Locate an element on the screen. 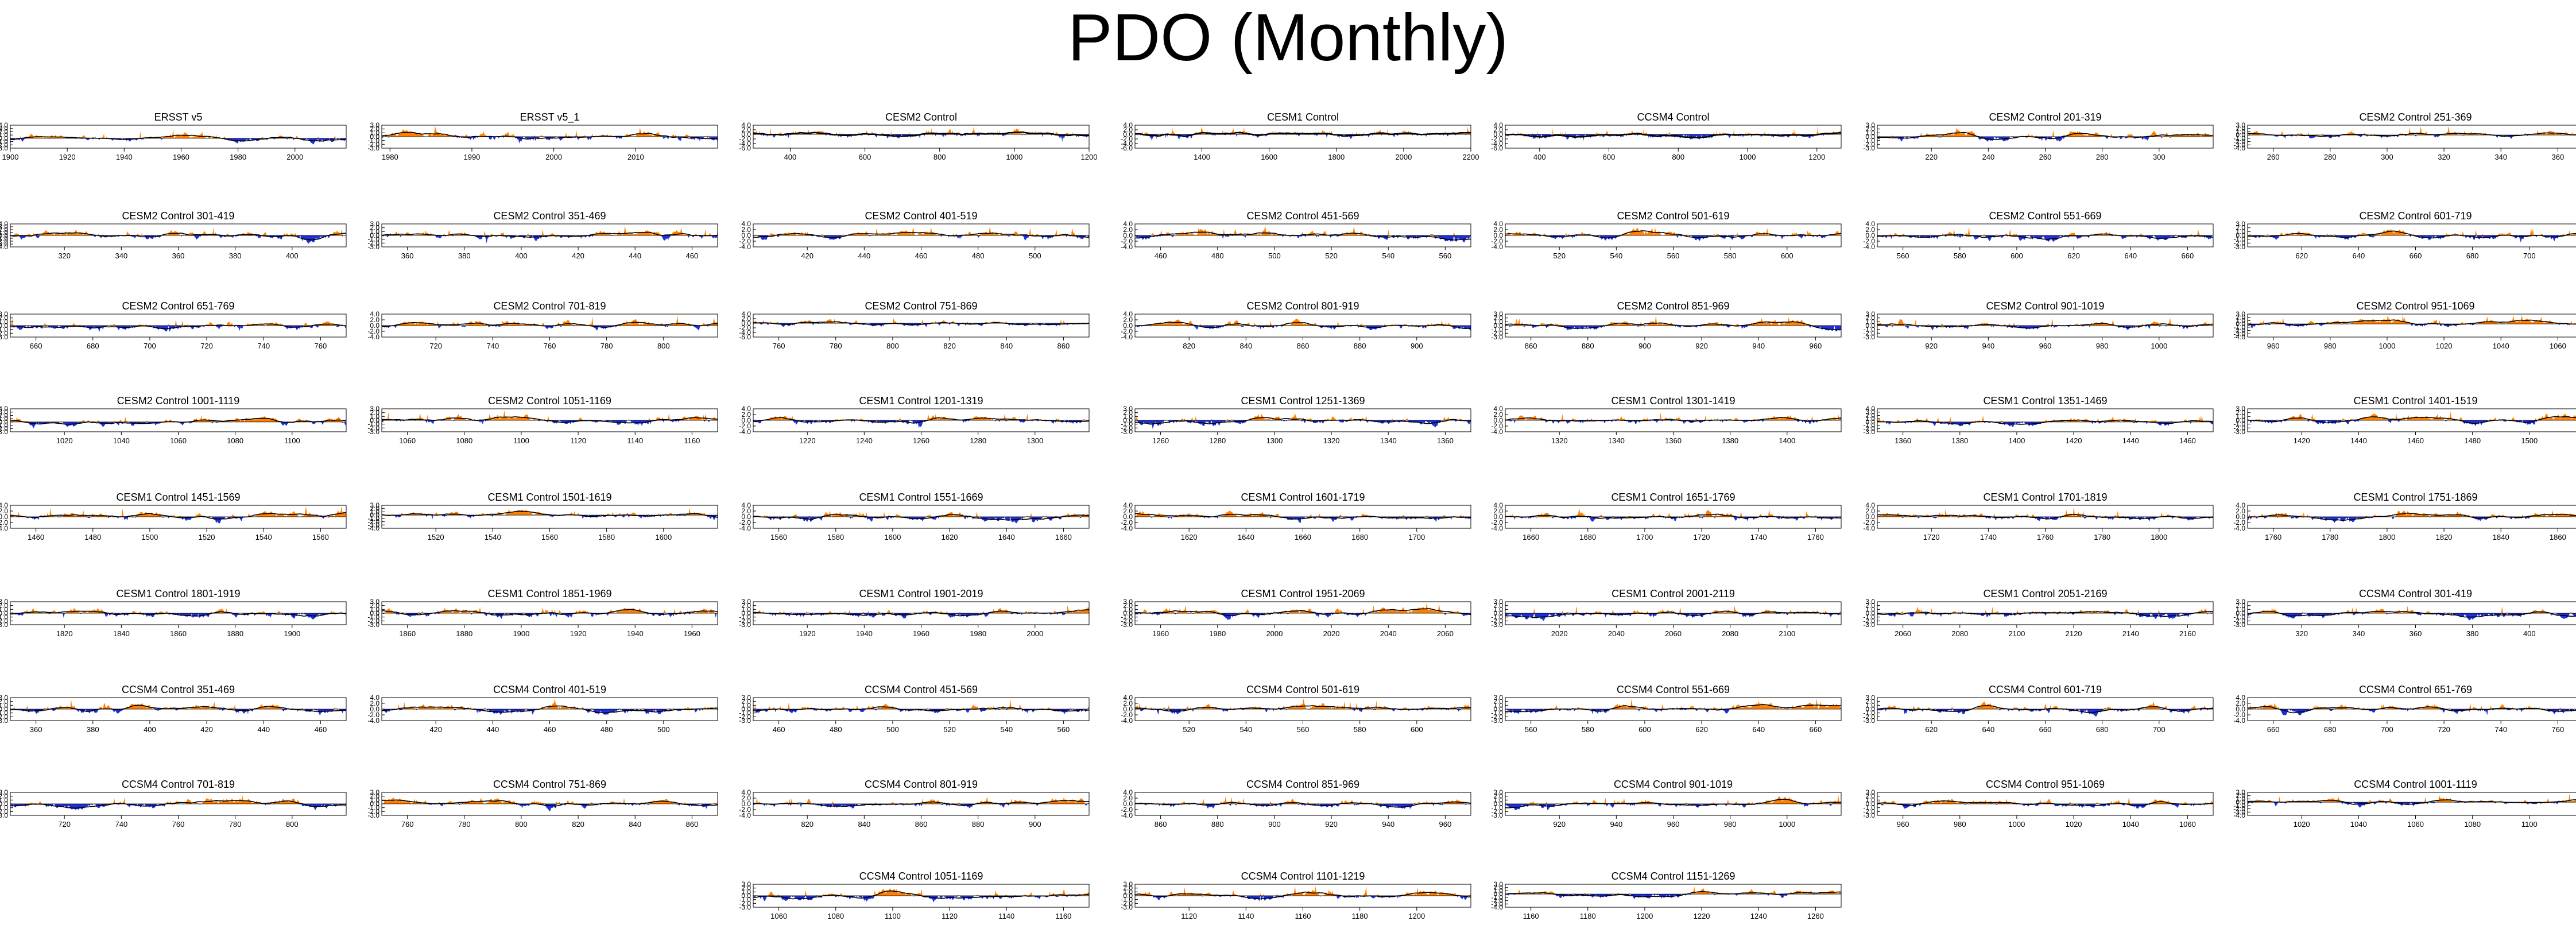  x-tick-label: 840 is located at coordinates (1006, 346).